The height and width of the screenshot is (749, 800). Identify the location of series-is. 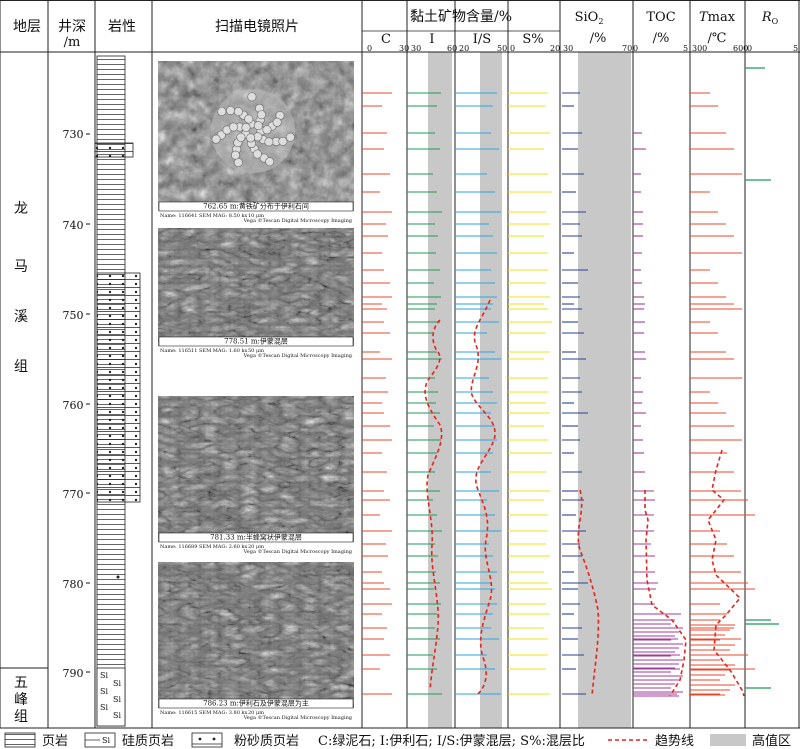
(478, 393).